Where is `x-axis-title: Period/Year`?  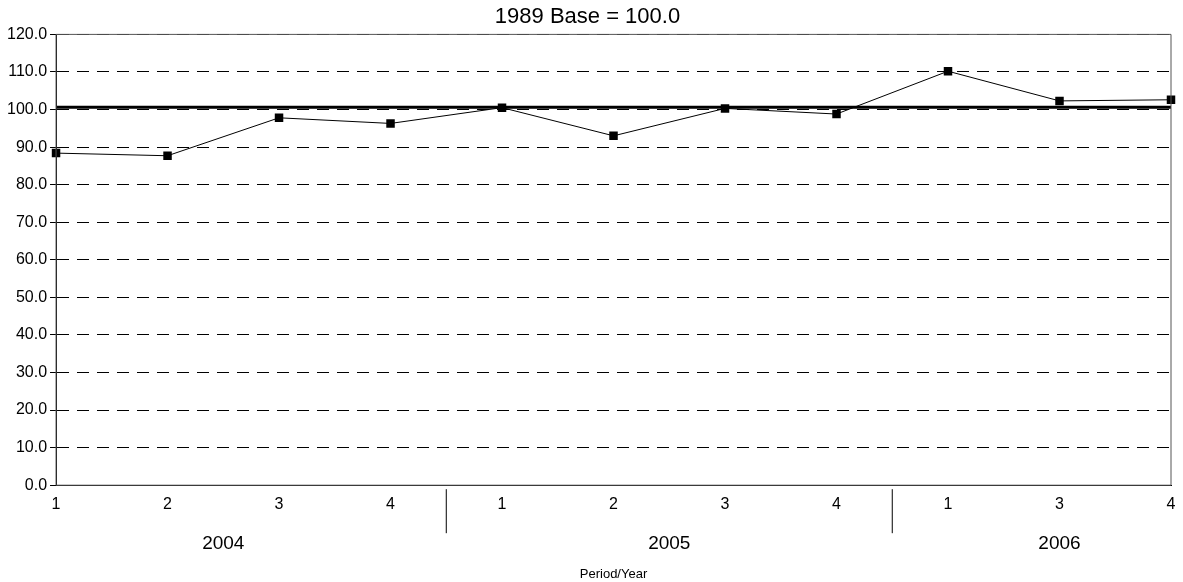 x-axis-title: Period/Year is located at coordinates (613, 573).